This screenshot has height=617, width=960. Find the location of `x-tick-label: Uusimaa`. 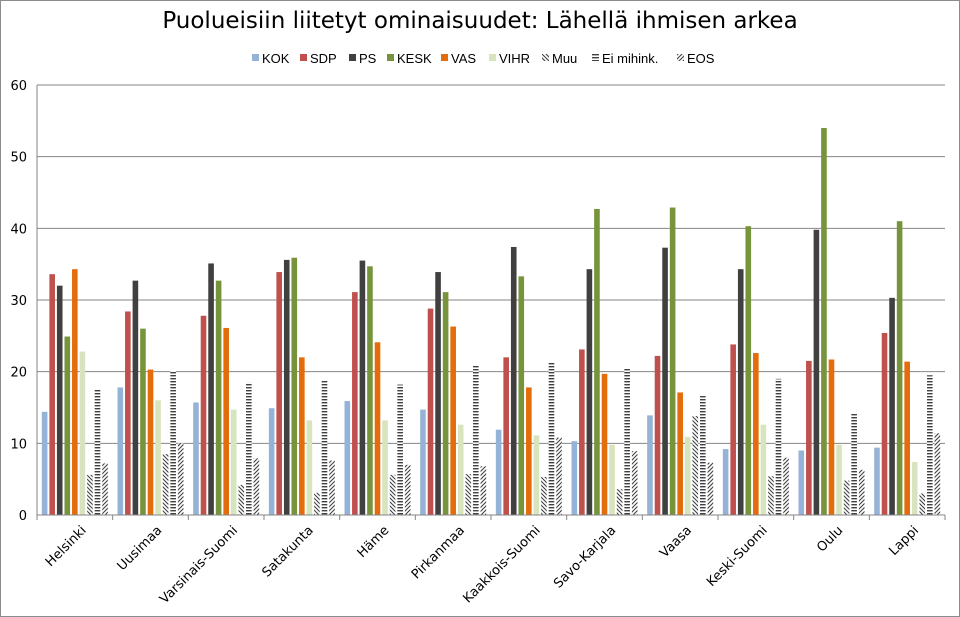

x-tick-label: Uusimaa is located at coordinates (140, 548).